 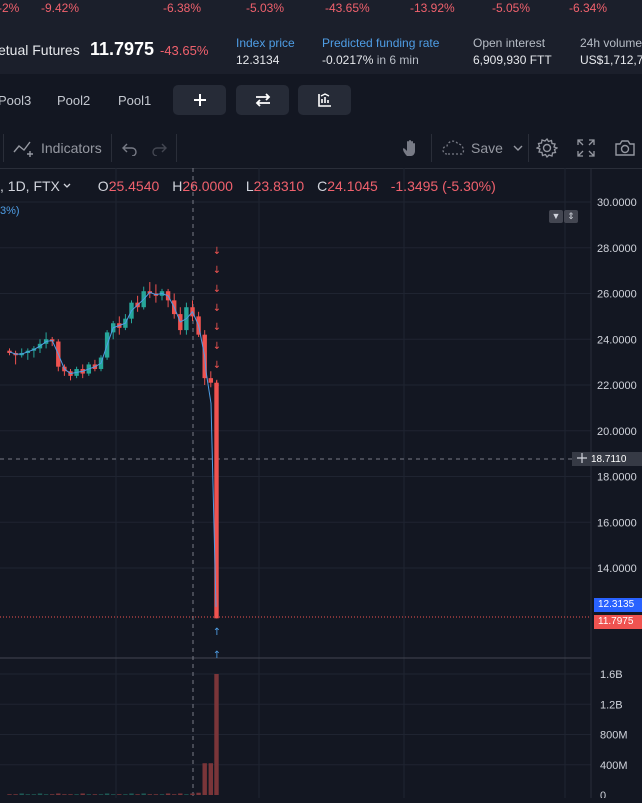 I want to click on ticker-change: -5.03%, so click(x=265, y=8).